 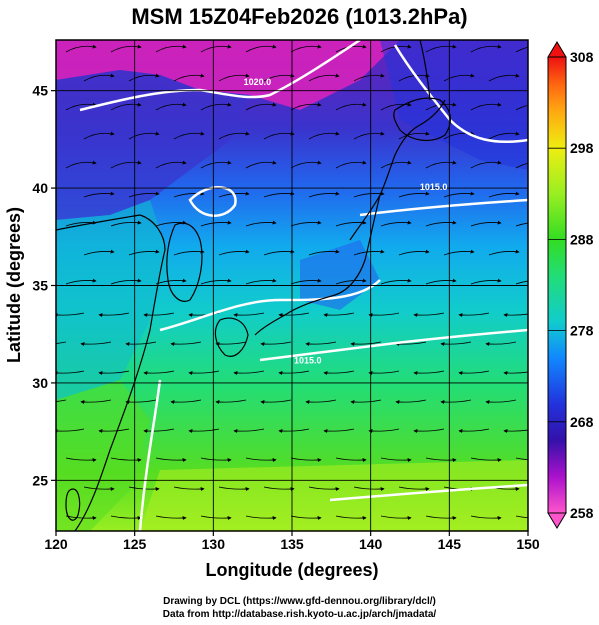 What do you see at coordinates (299, 16) in the screenshot?
I see `chart-title: MSM 15Z04Feb2026 (1013.2hPa)` at bounding box center [299, 16].